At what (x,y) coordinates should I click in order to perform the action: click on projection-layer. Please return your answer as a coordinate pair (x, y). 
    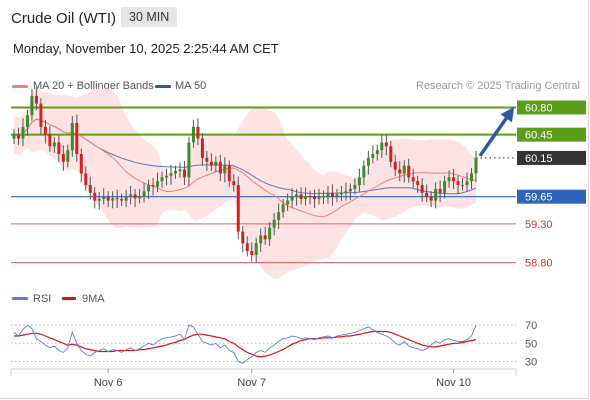
    Looking at the image, I should click on (496, 131).